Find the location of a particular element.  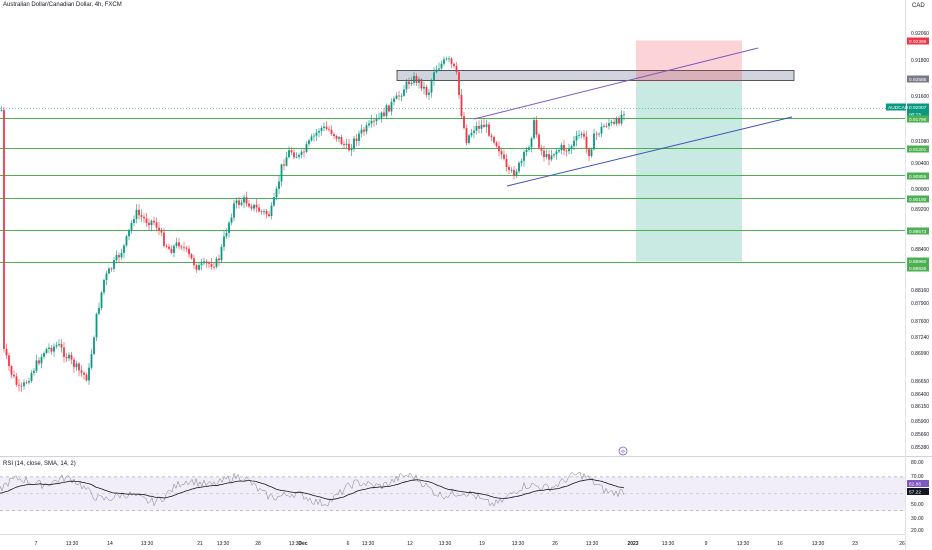

channel-upper-line is located at coordinates (616, 83).